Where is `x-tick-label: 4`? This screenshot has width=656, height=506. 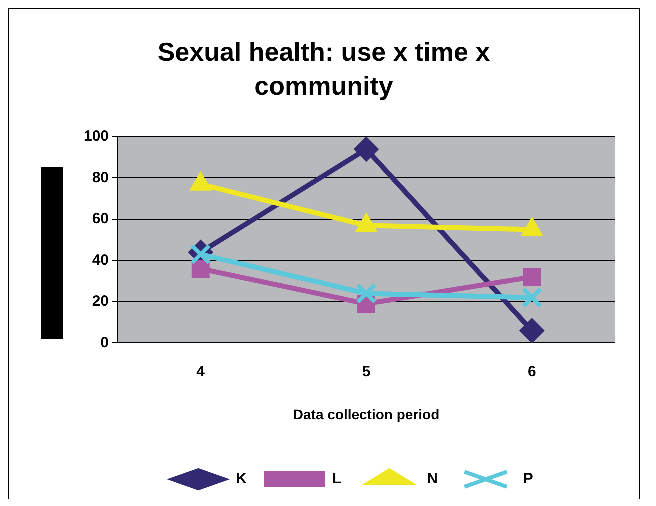 x-tick-label: 4 is located at coordinates (201, 371).